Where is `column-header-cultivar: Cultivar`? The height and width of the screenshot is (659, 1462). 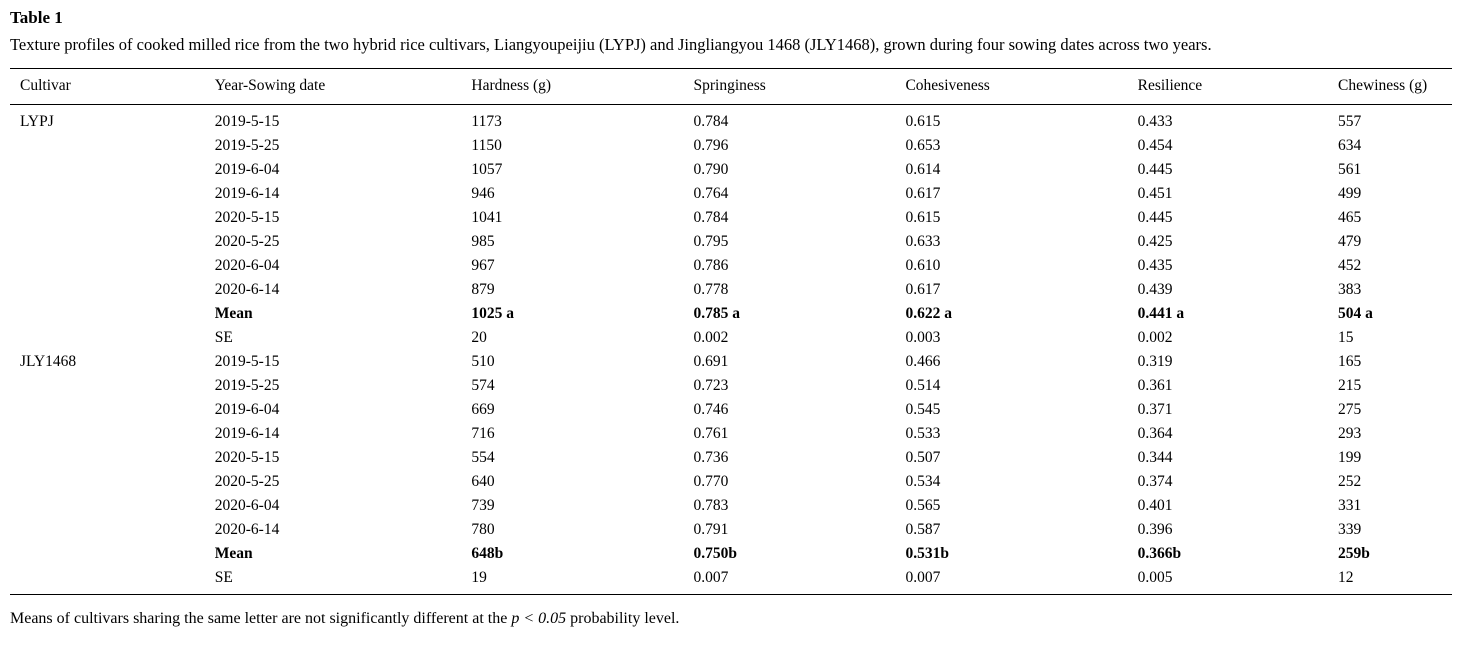
column-header-cultivar: Cultivar is located at coordinates (112, 86).